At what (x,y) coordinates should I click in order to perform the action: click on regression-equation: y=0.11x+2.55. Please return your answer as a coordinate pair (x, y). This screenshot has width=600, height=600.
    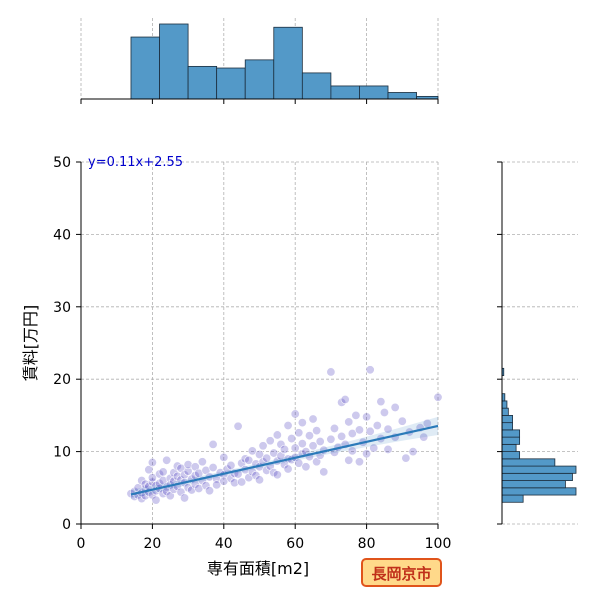
    Looking at the image, I should click on (135, 162).